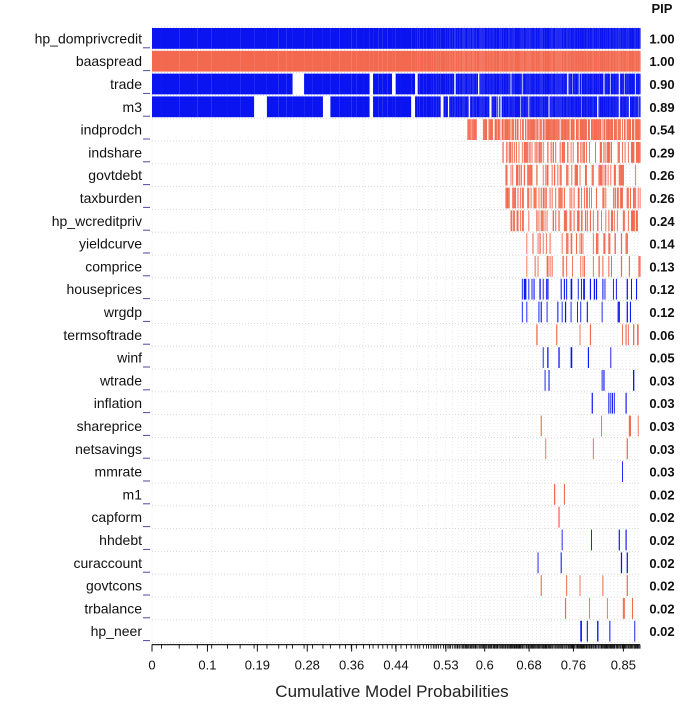  I want to click on cells-taxburden, so click(573, 198).